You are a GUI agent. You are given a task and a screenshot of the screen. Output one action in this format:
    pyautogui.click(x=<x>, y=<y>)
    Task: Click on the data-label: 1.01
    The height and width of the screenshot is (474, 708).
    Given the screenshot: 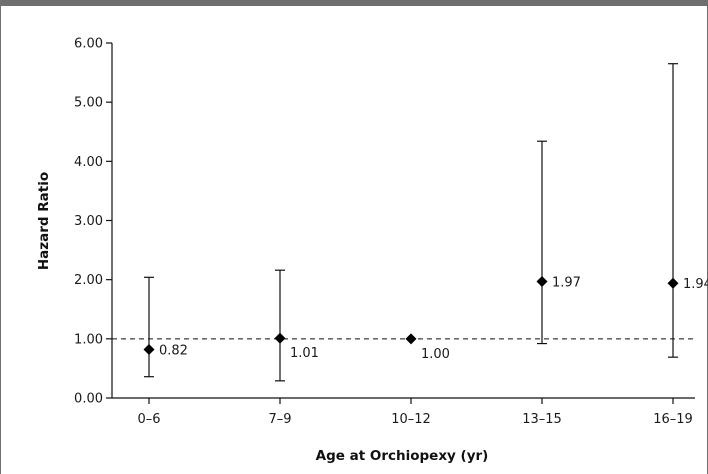 What is the action you would take?
    pyautogui.click(x=304, y=353)
    